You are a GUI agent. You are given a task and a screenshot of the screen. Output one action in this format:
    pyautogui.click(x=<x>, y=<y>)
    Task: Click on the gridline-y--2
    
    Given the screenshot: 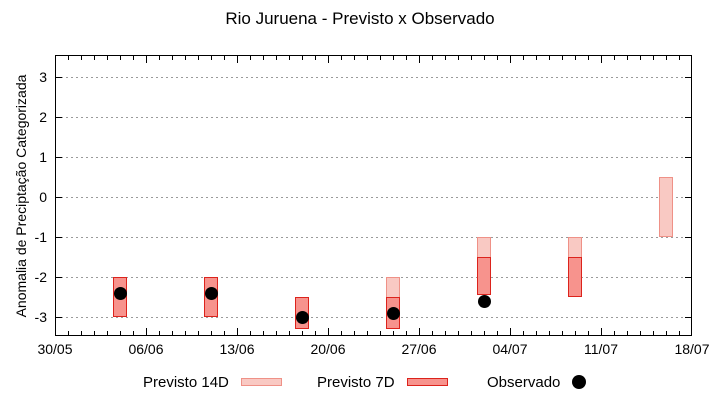 What is the action you would take?
    pyautogui.click(x=373, y=277)
    